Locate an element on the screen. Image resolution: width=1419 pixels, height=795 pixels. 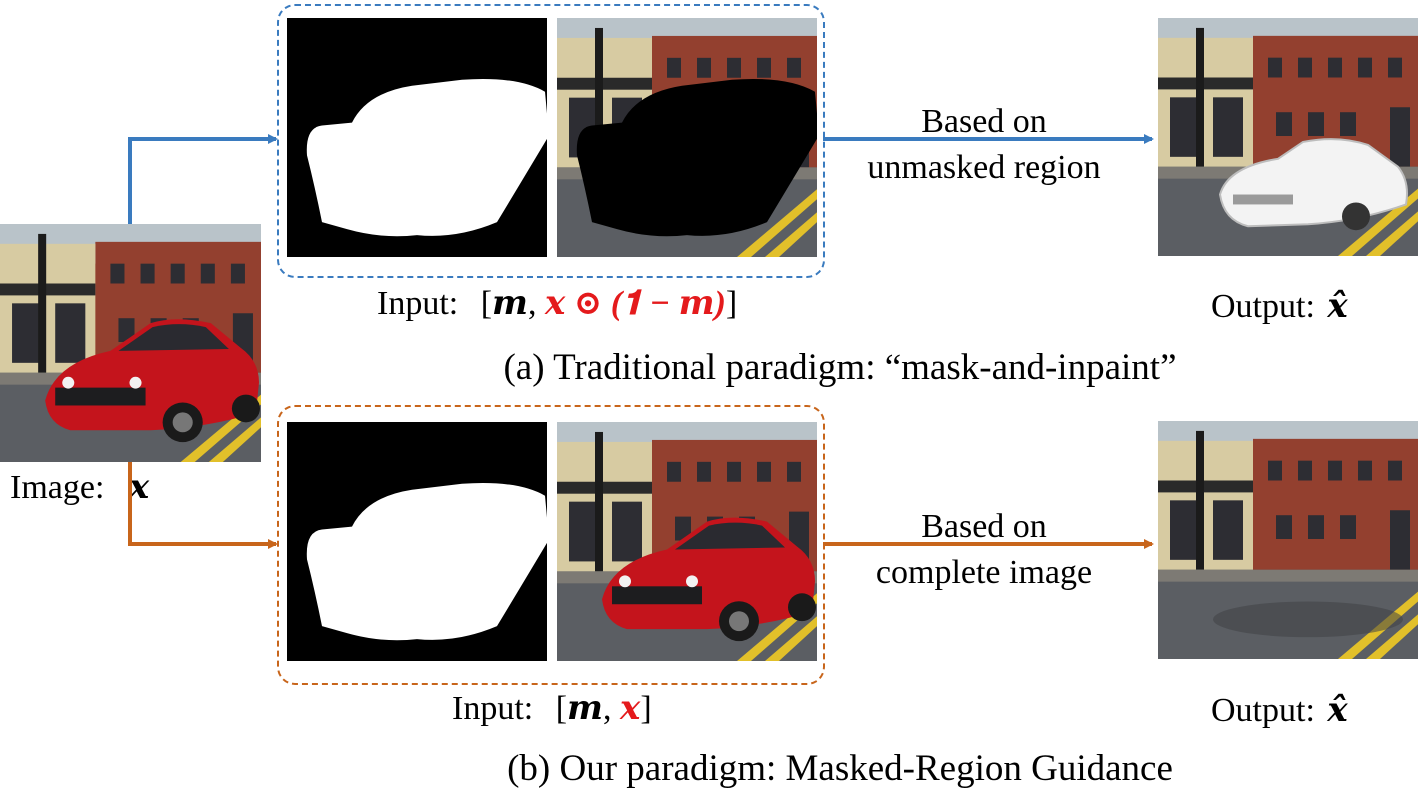
formula-a-m: 𝒎 is located at coordinates (510, 303).